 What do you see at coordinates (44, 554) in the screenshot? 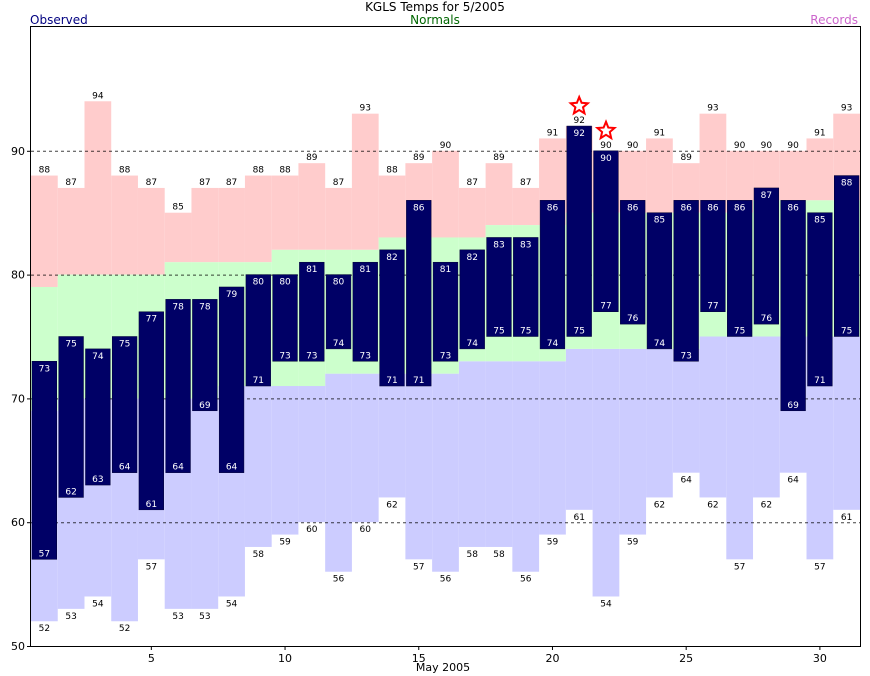
I see `observed-low-label-day-1: 57` at bounding box center [44, 554].